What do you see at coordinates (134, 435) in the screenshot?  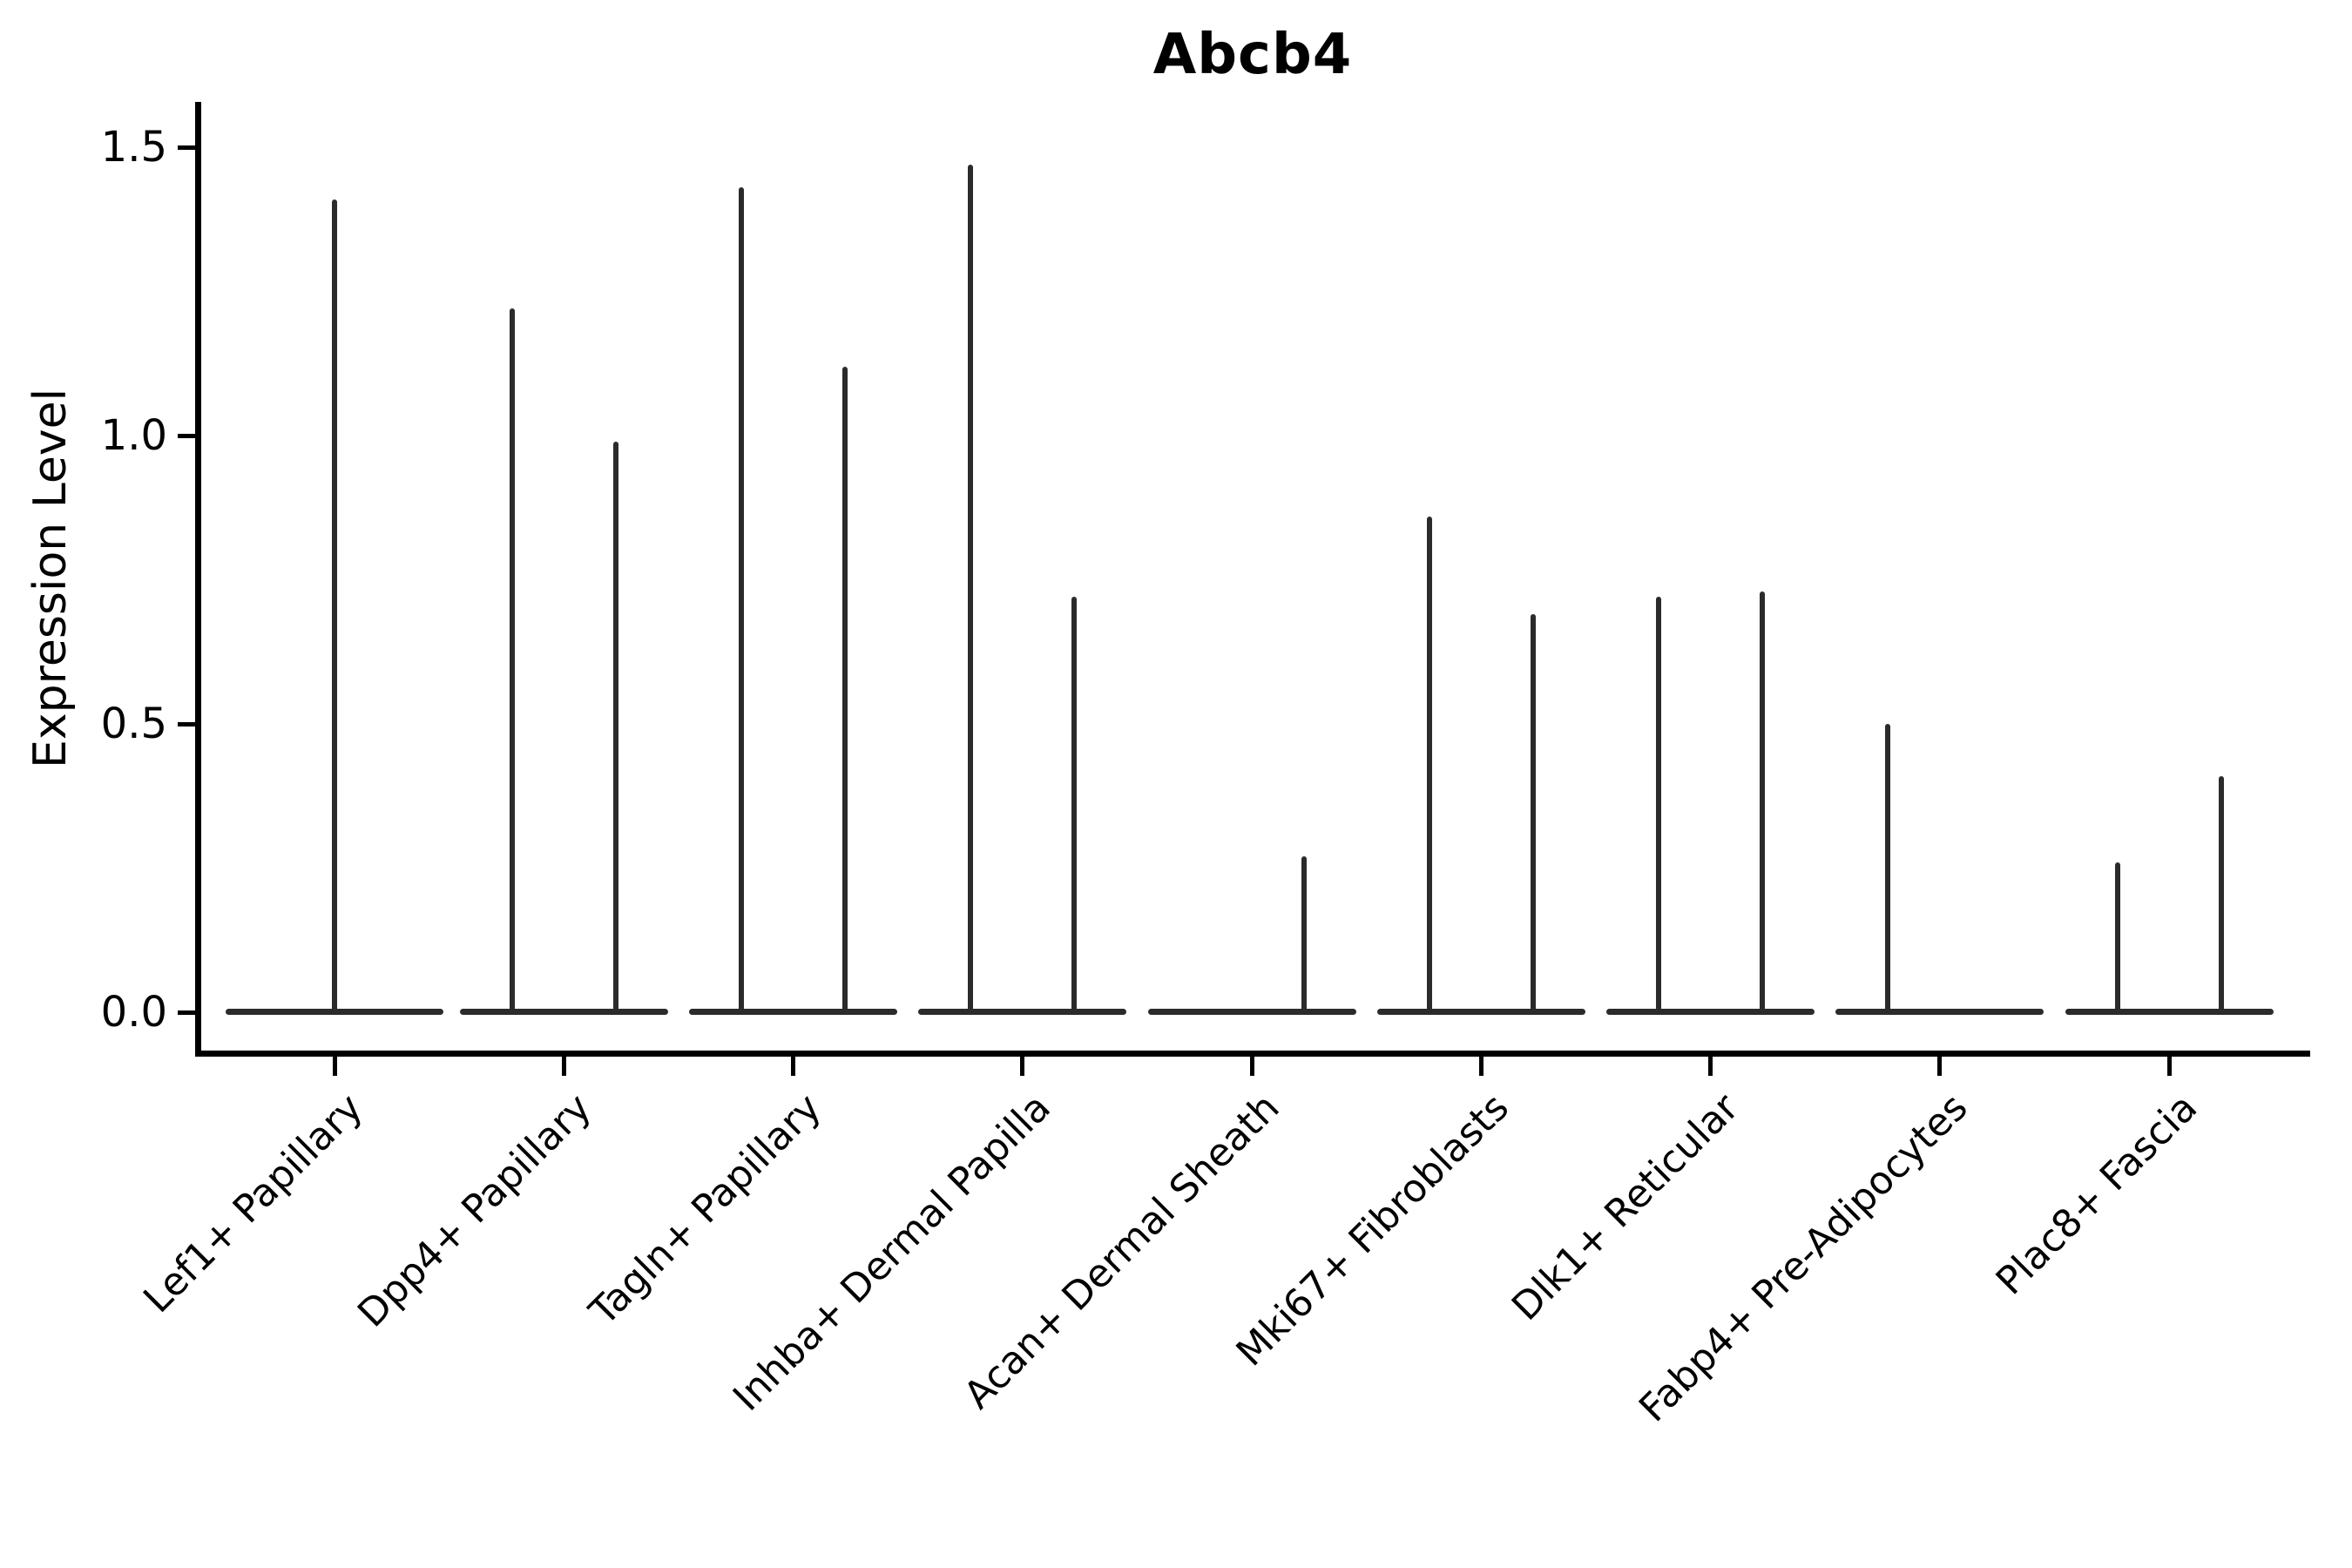 I see `y-tick-label: 1.0` at bounding box center [134, 435].